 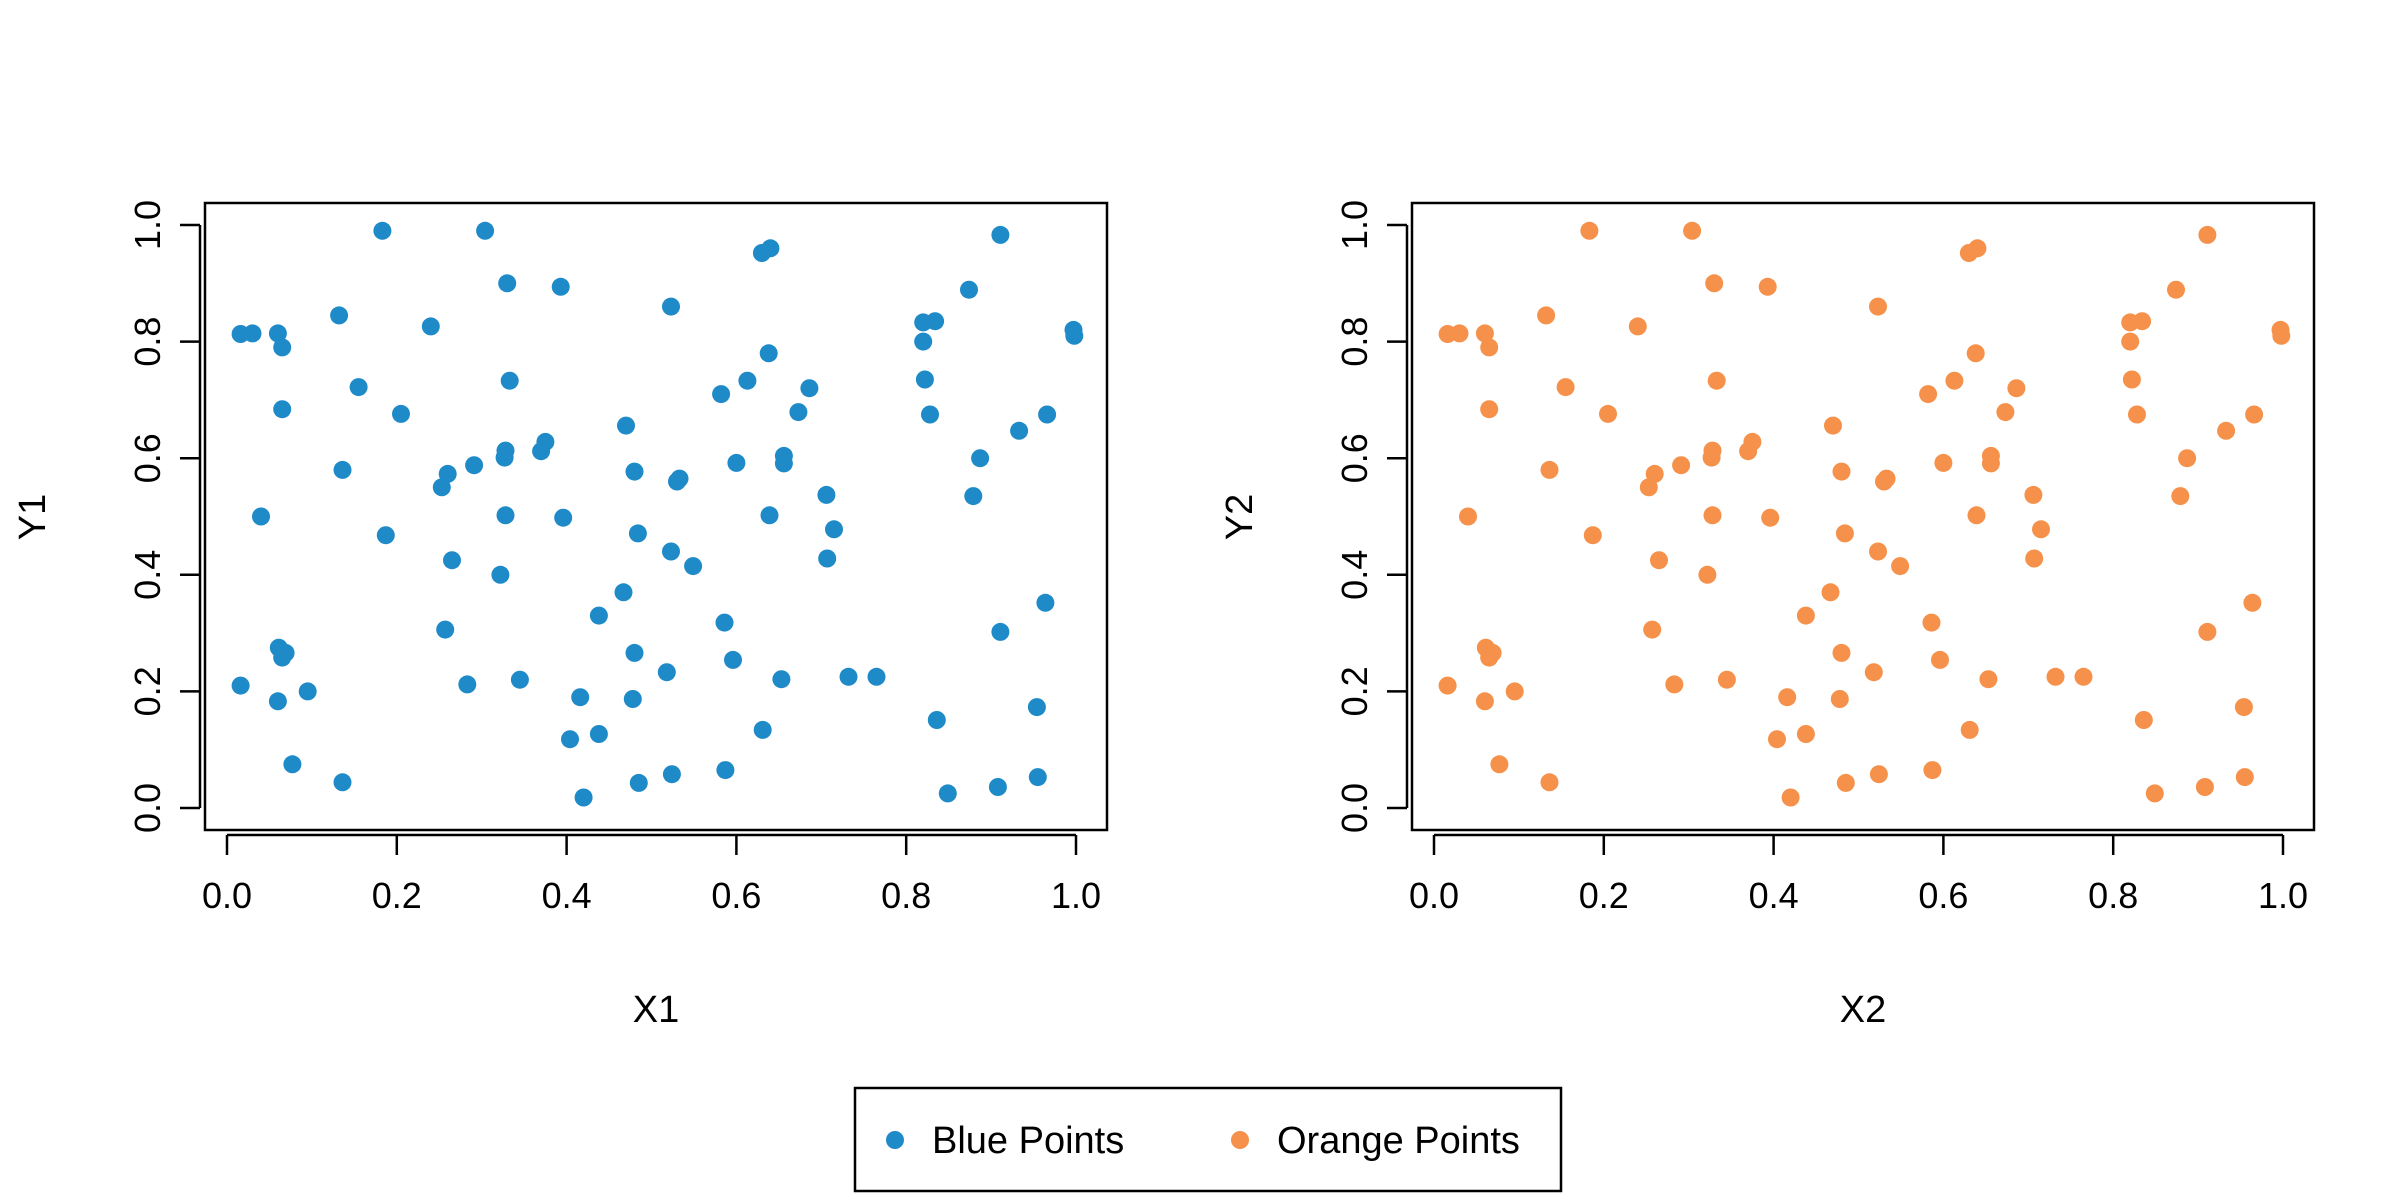 I want to click on left-y-tick-label: 0.6, so click(x=147, y=458).